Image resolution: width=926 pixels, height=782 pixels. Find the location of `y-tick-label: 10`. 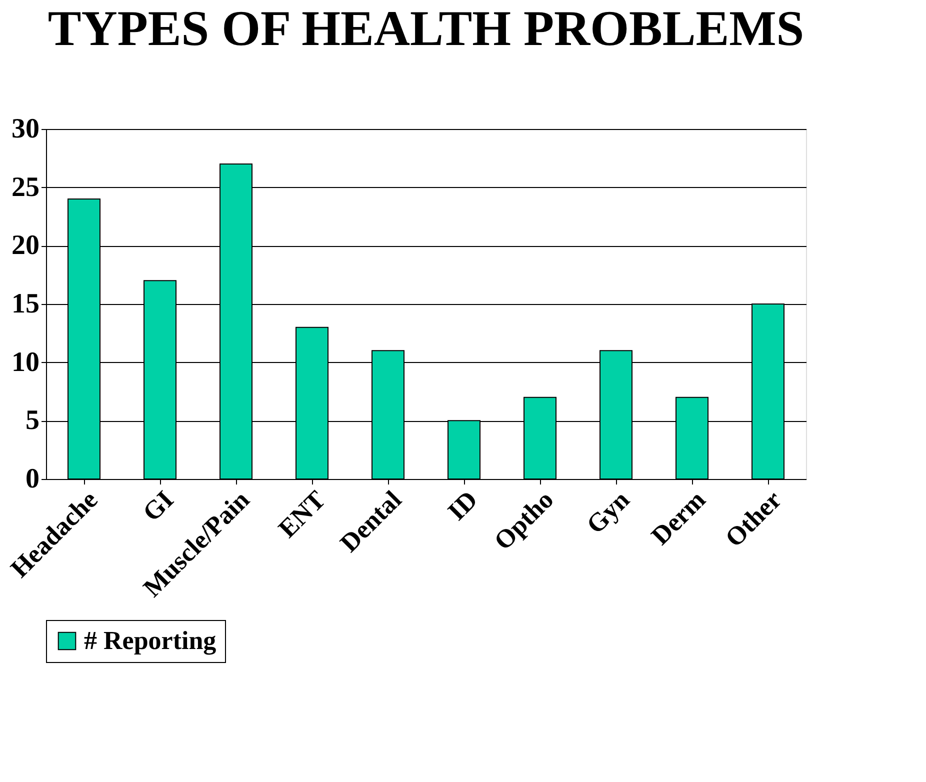

y-tick-label: 10 is located at coordinates (26, 362).